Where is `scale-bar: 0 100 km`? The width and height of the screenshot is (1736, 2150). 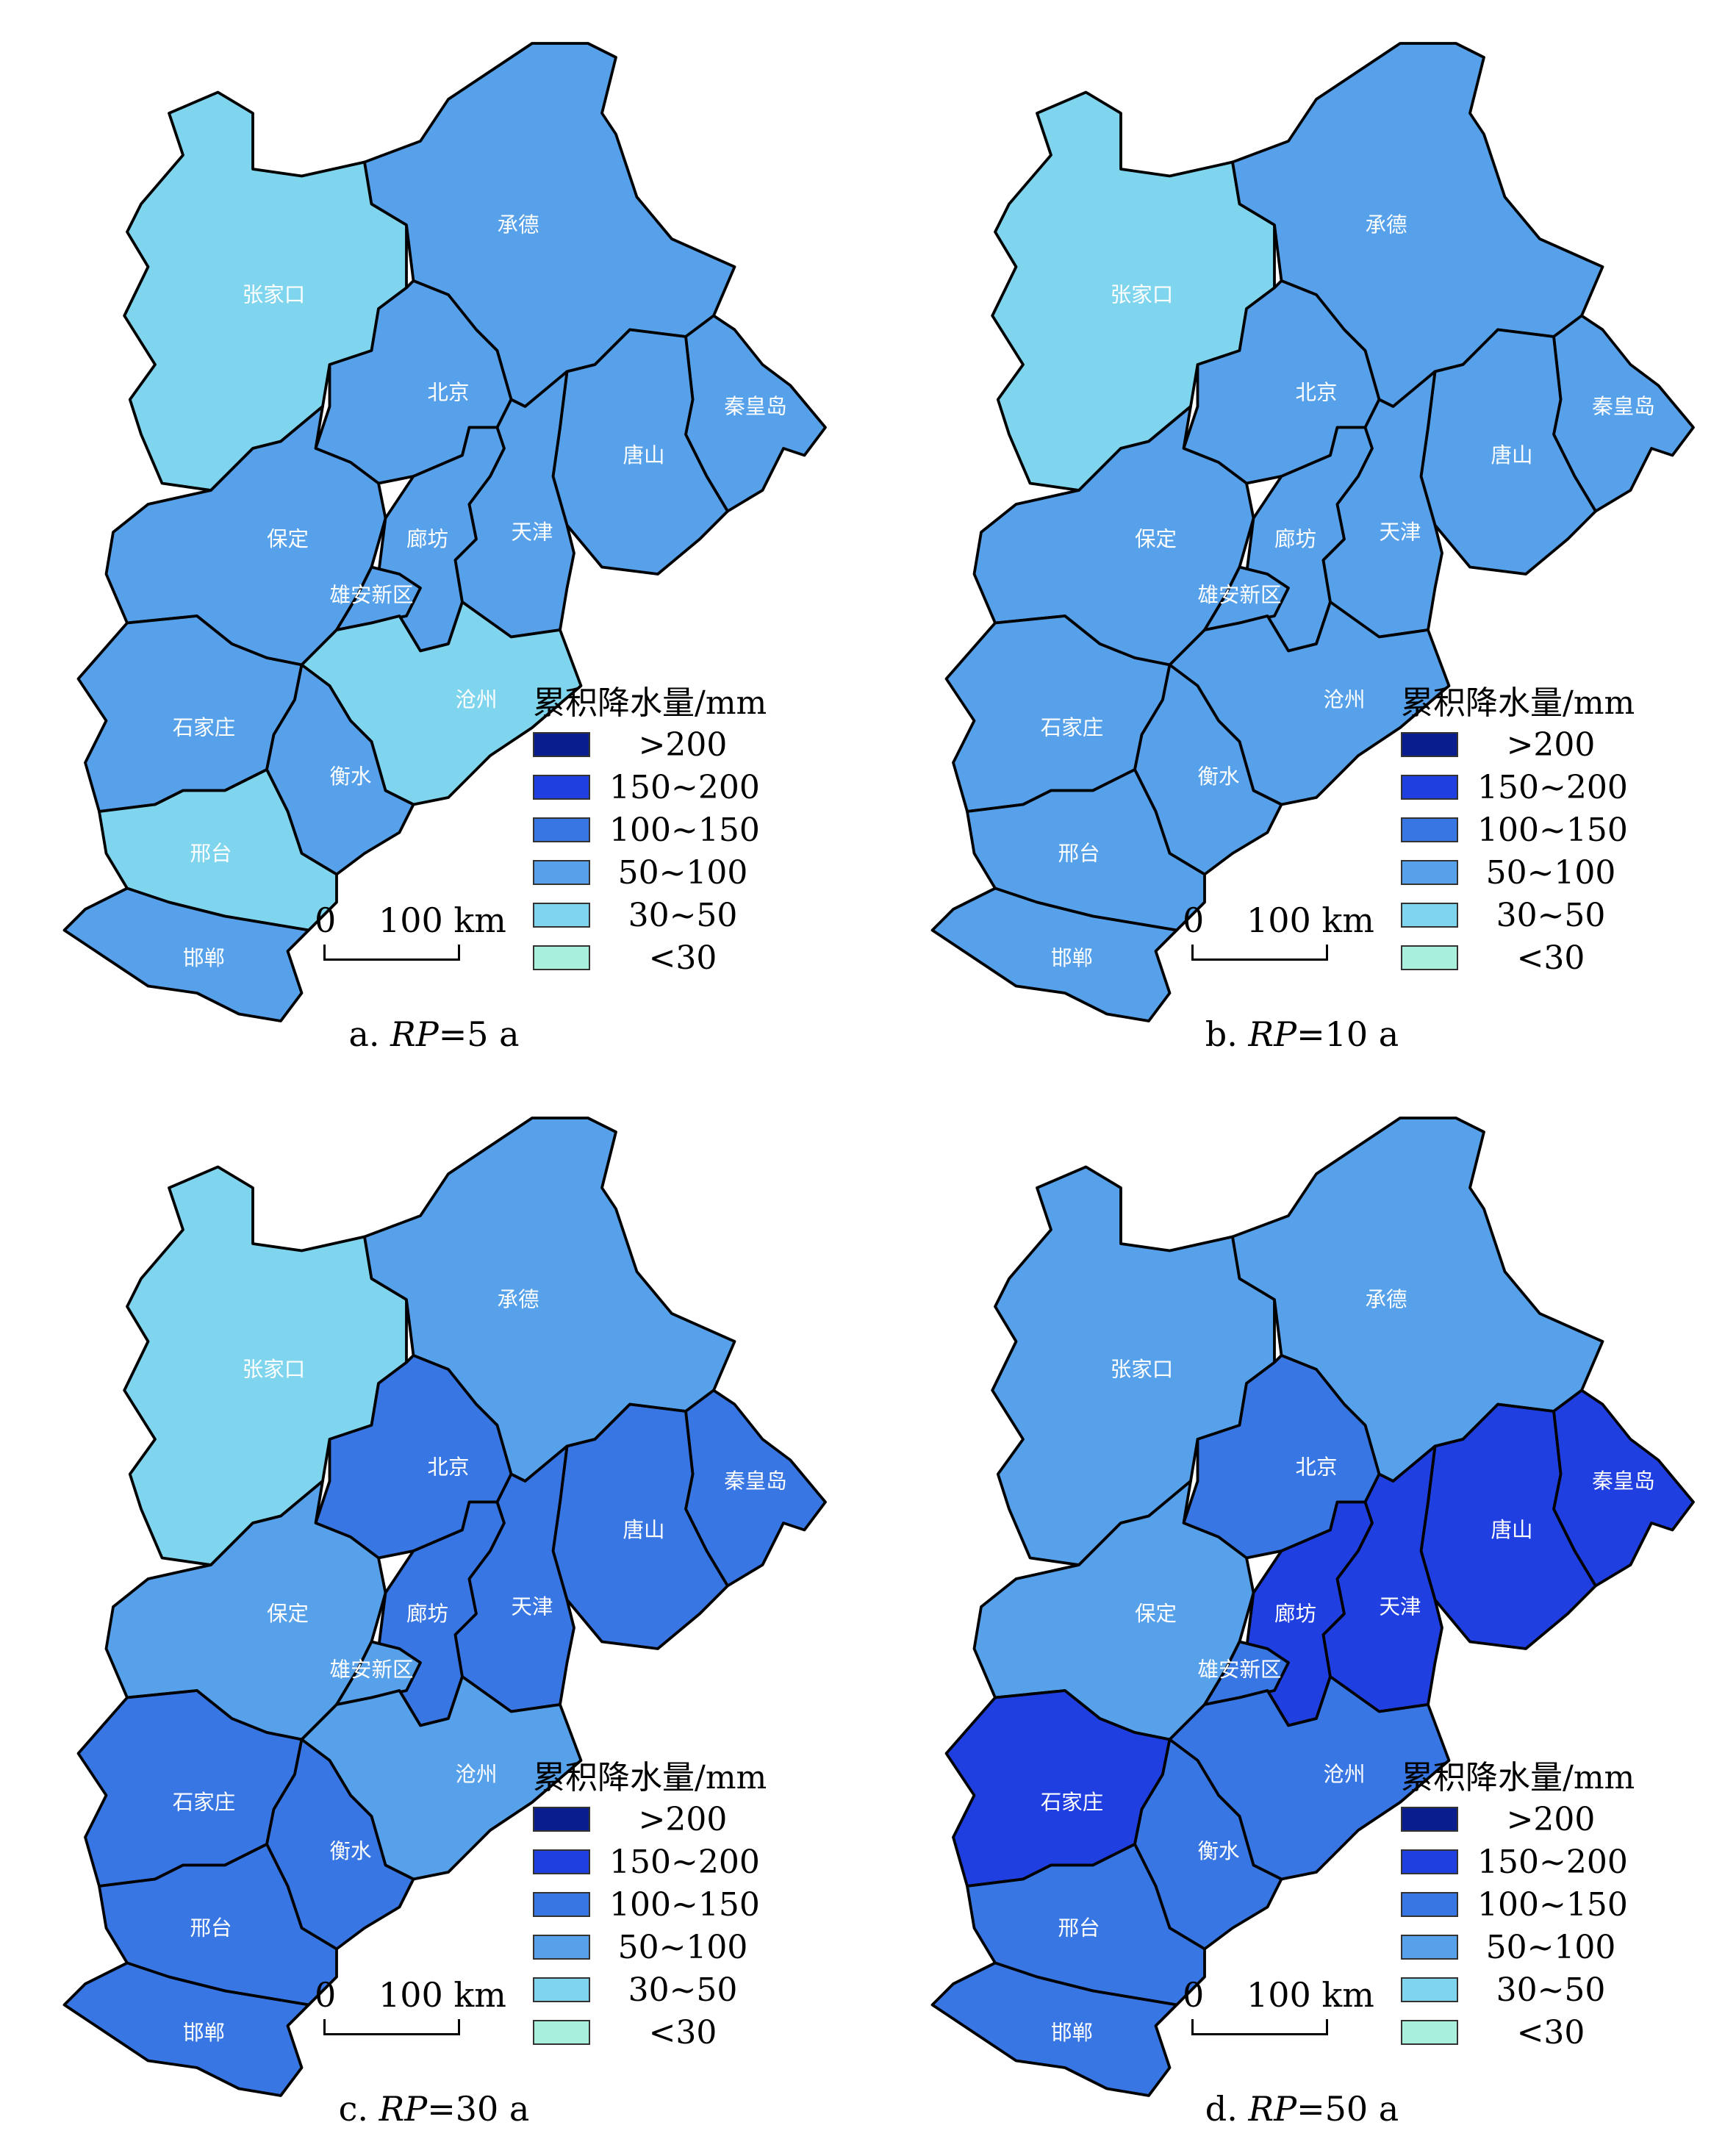
scale-bar: 0 100 km is located at coordinates (1301, 2016).